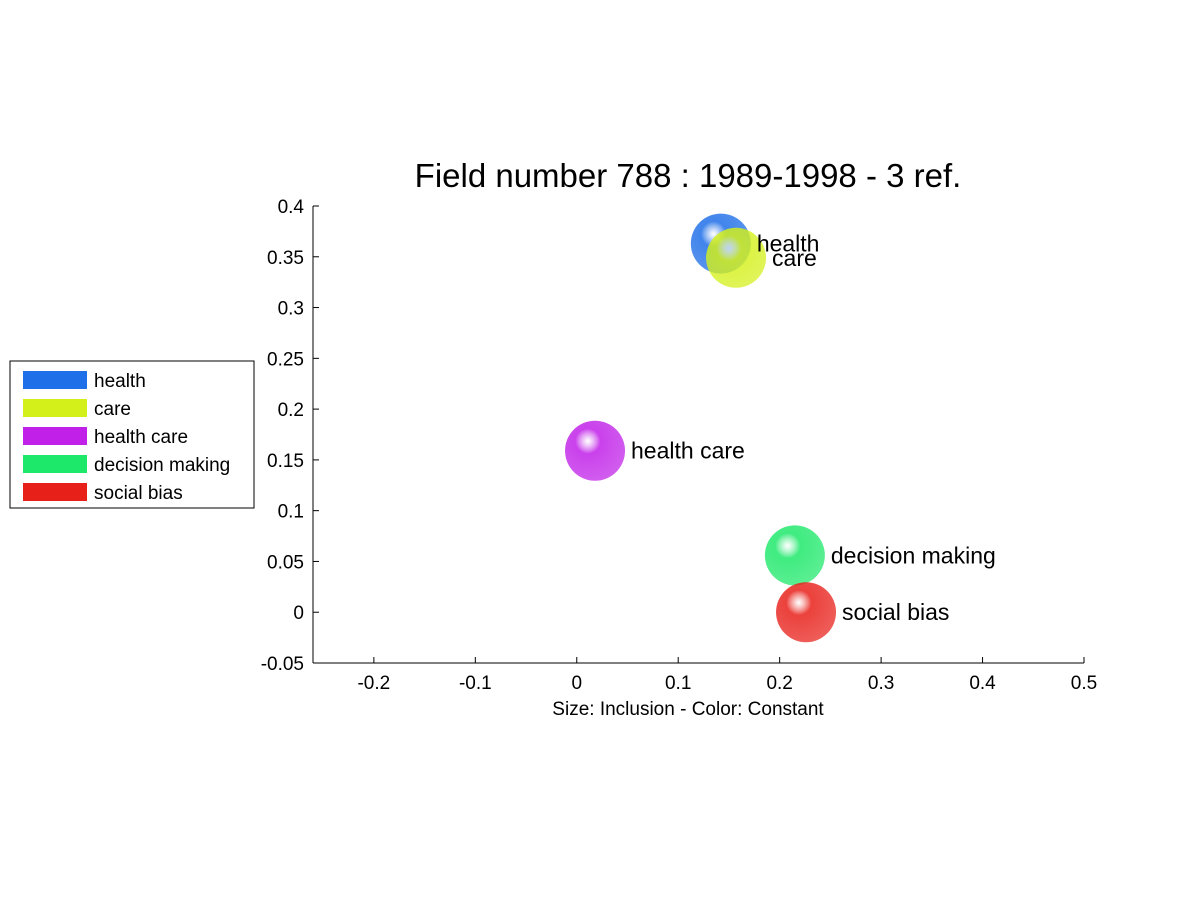 The width and height of the screenshot is (1200, 900). Describe the element at coordinates (285, 258) in the screenshot. I see `y-tick-label: 0.35` at that location.